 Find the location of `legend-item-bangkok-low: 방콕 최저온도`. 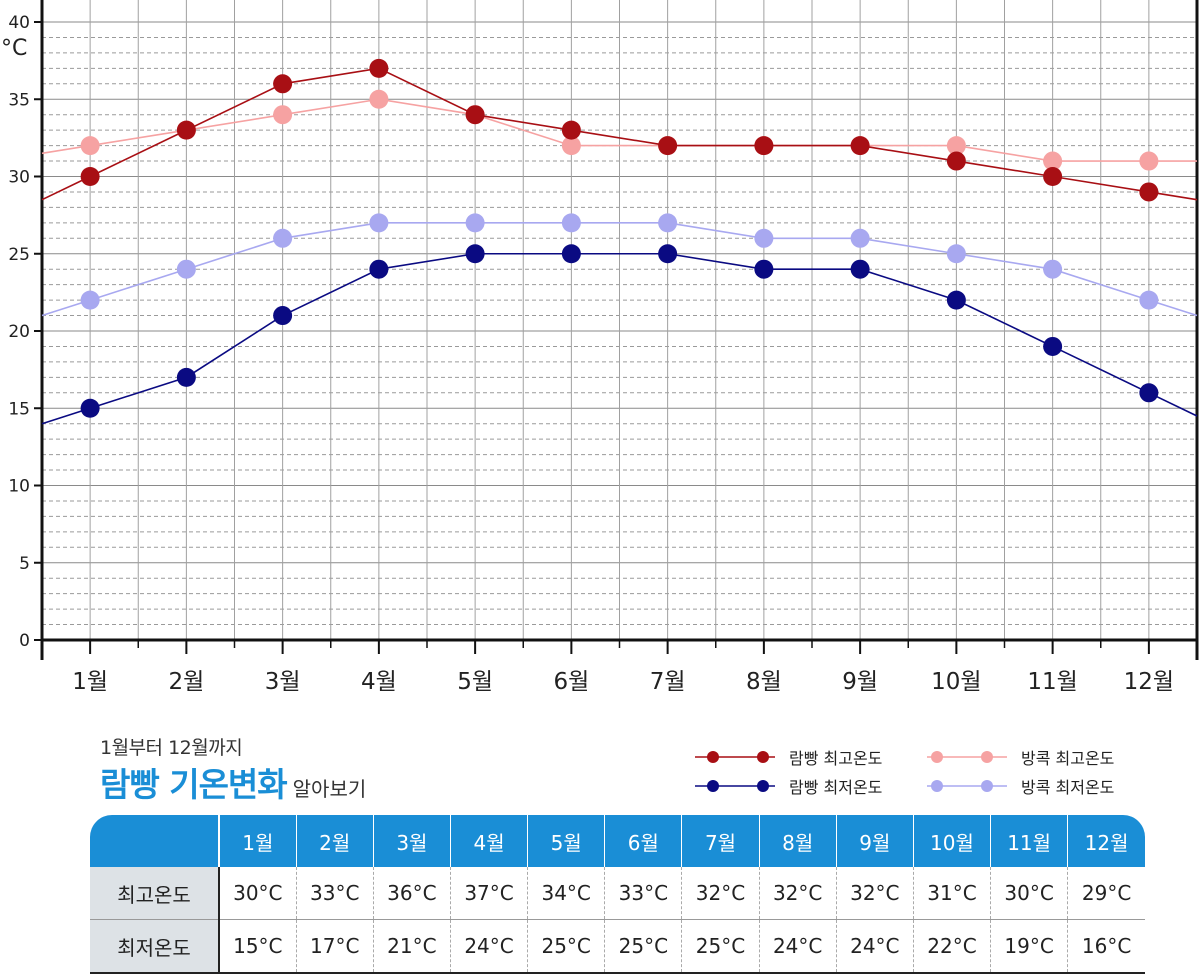

legend-item-bangkok-low: 방콕 최저온도 is located at coordinates (1019, 786).